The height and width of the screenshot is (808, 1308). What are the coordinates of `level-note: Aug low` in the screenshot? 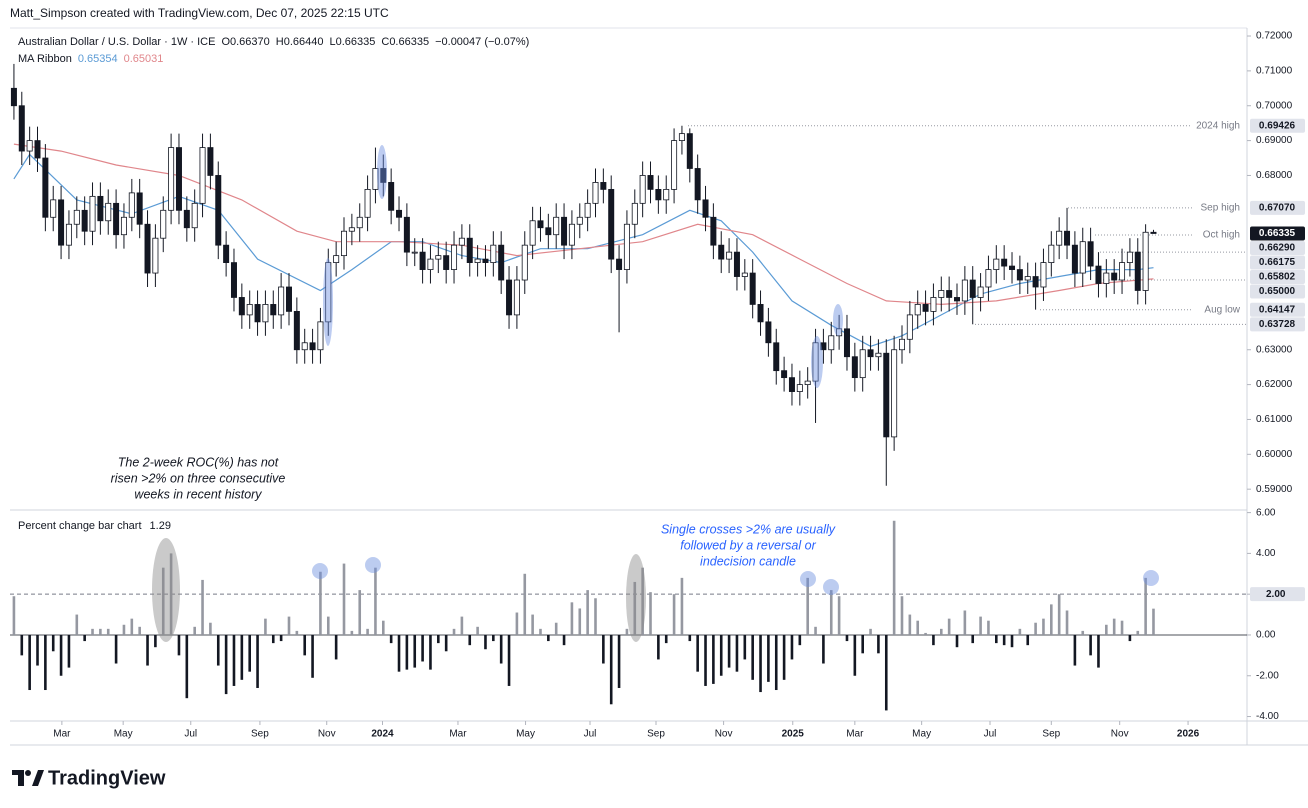 It's located at (1222, 309).